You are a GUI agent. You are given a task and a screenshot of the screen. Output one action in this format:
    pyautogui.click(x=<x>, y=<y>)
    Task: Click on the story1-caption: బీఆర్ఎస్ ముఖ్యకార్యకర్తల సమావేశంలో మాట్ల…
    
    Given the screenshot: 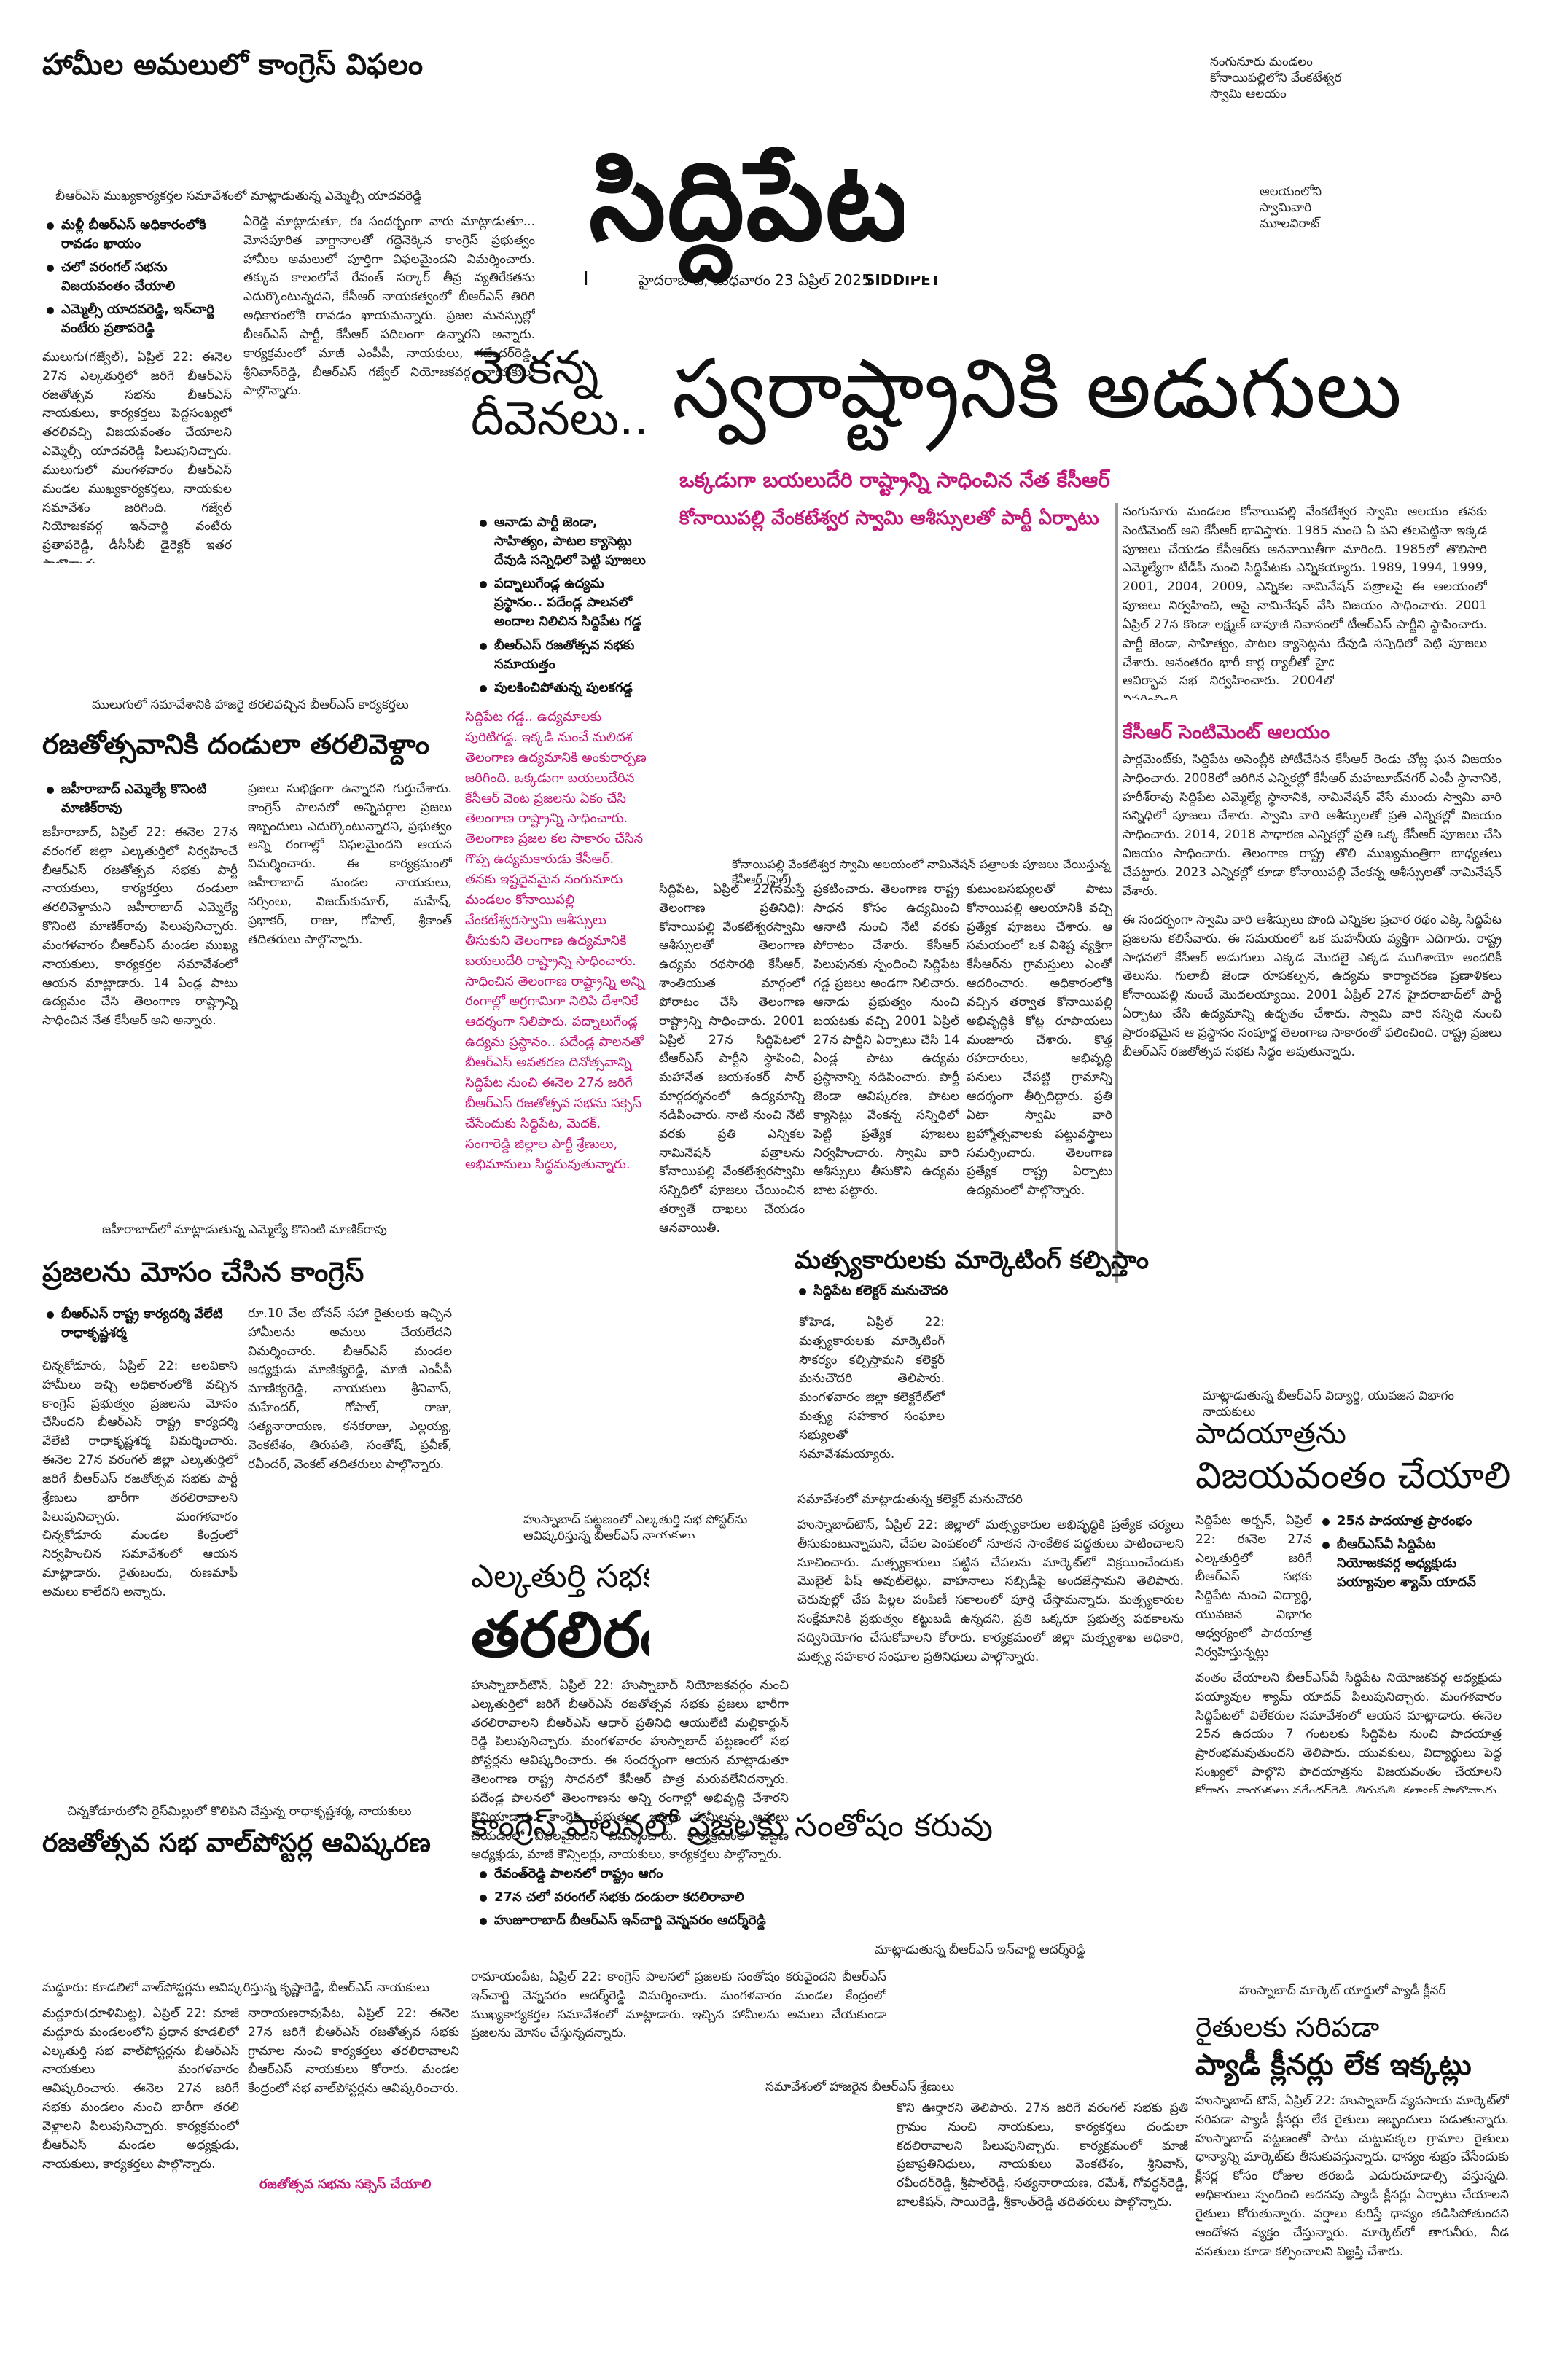 What is the action you would take?
    pyautogui.click(x=238, y=196)
    